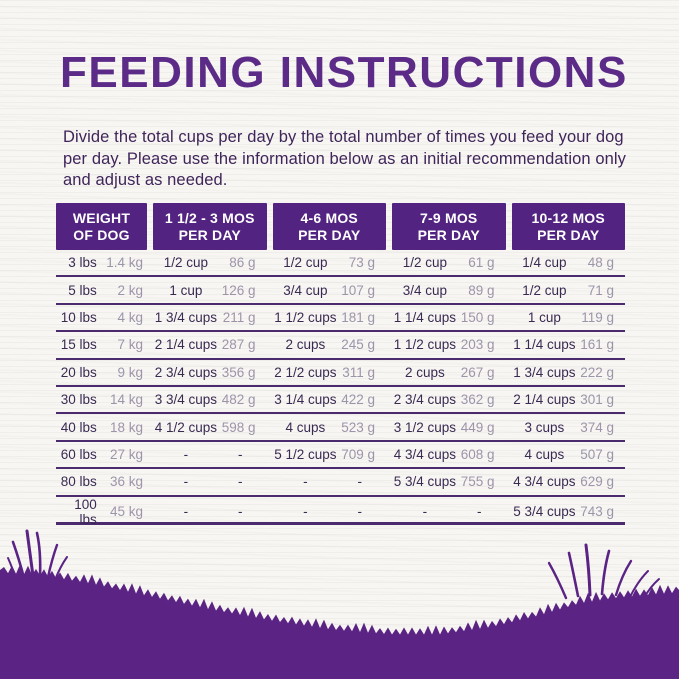  Describe the element at coordinates (477, 427) in the screenshot. I see `amount-grams: 449 g` at that location.